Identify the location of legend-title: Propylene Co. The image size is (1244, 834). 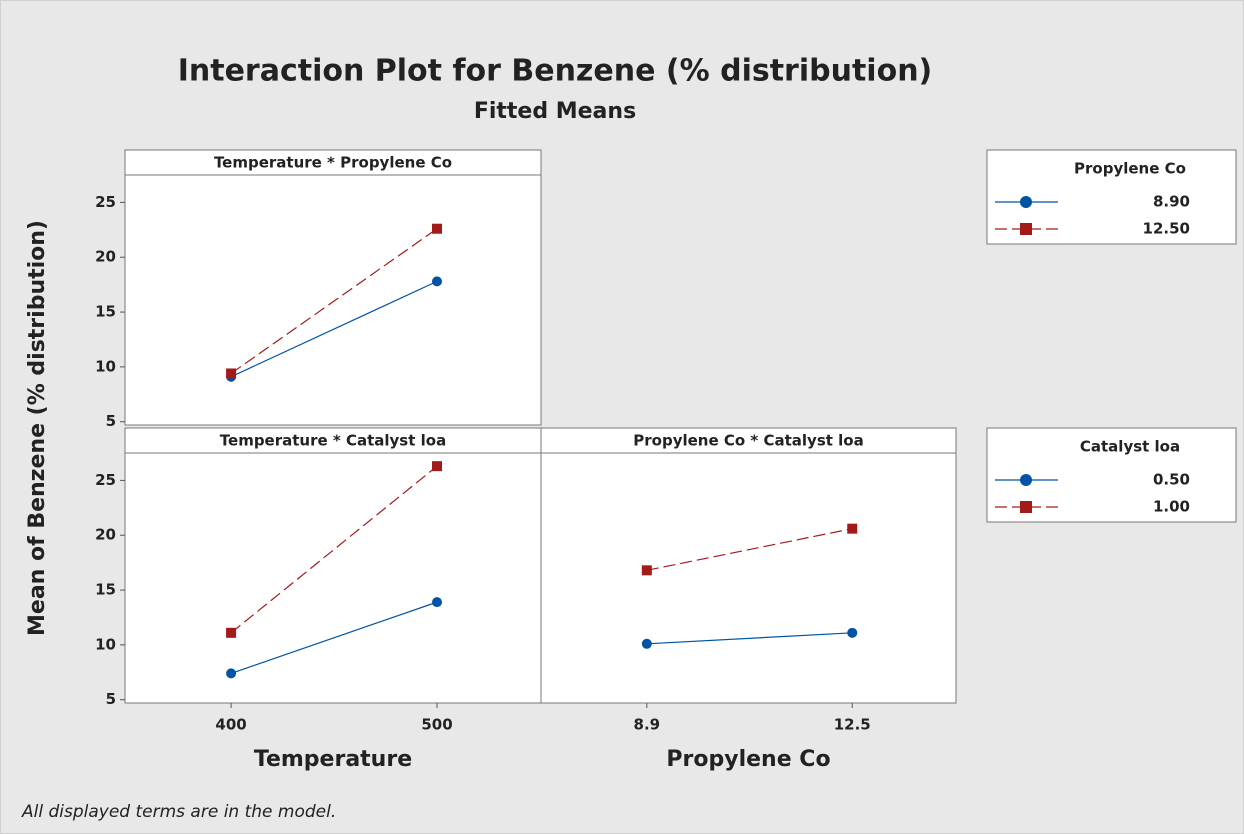
(1130, 169).